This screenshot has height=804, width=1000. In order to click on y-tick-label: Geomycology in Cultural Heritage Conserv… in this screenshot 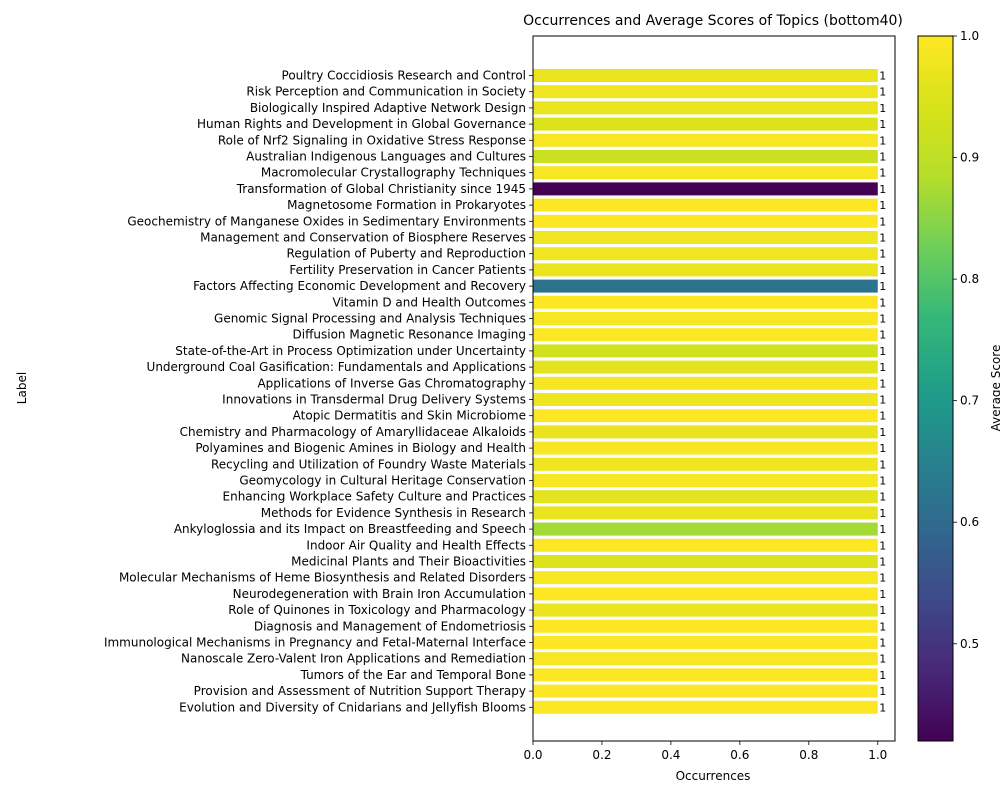, I will do `click(382, 481)`.